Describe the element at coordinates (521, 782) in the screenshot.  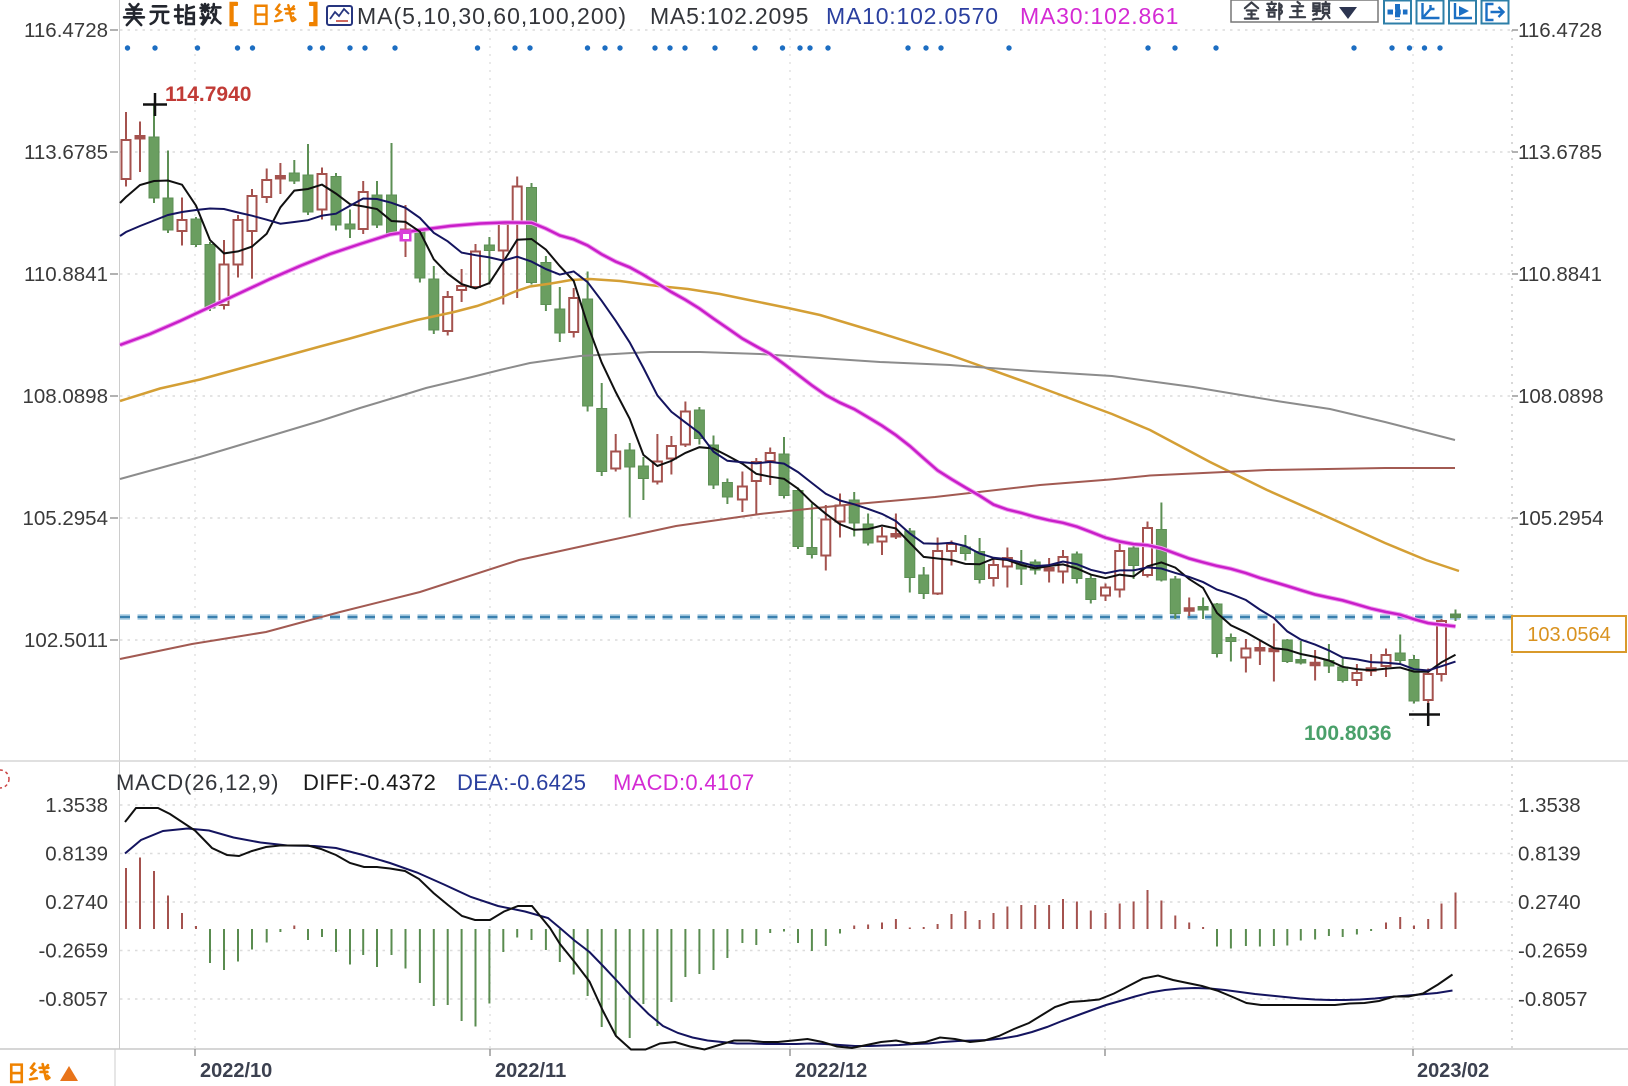
I see `svg-text: DEA:-0.6425` at that location.